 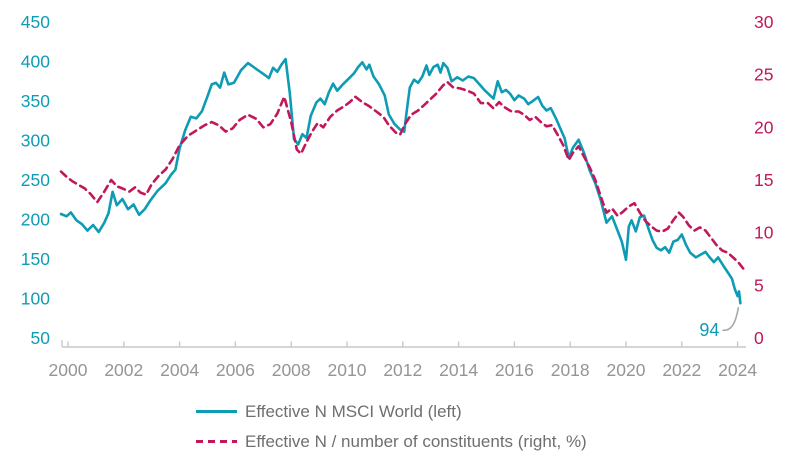 I want to click on left-axis-tick-label: 200, so click(x=35, y=220).